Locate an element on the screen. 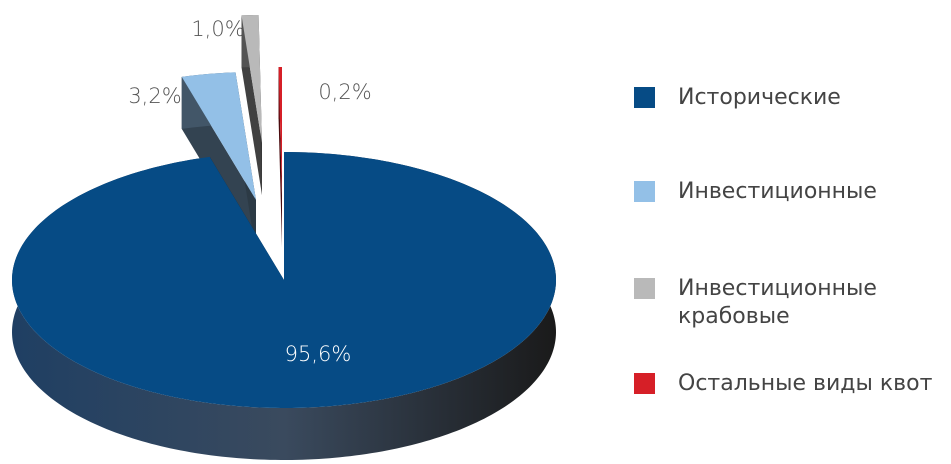 This screenshot has width=951, height=464. legend-label: Инвестиционные крабовые is located at coordinates (777, 302).